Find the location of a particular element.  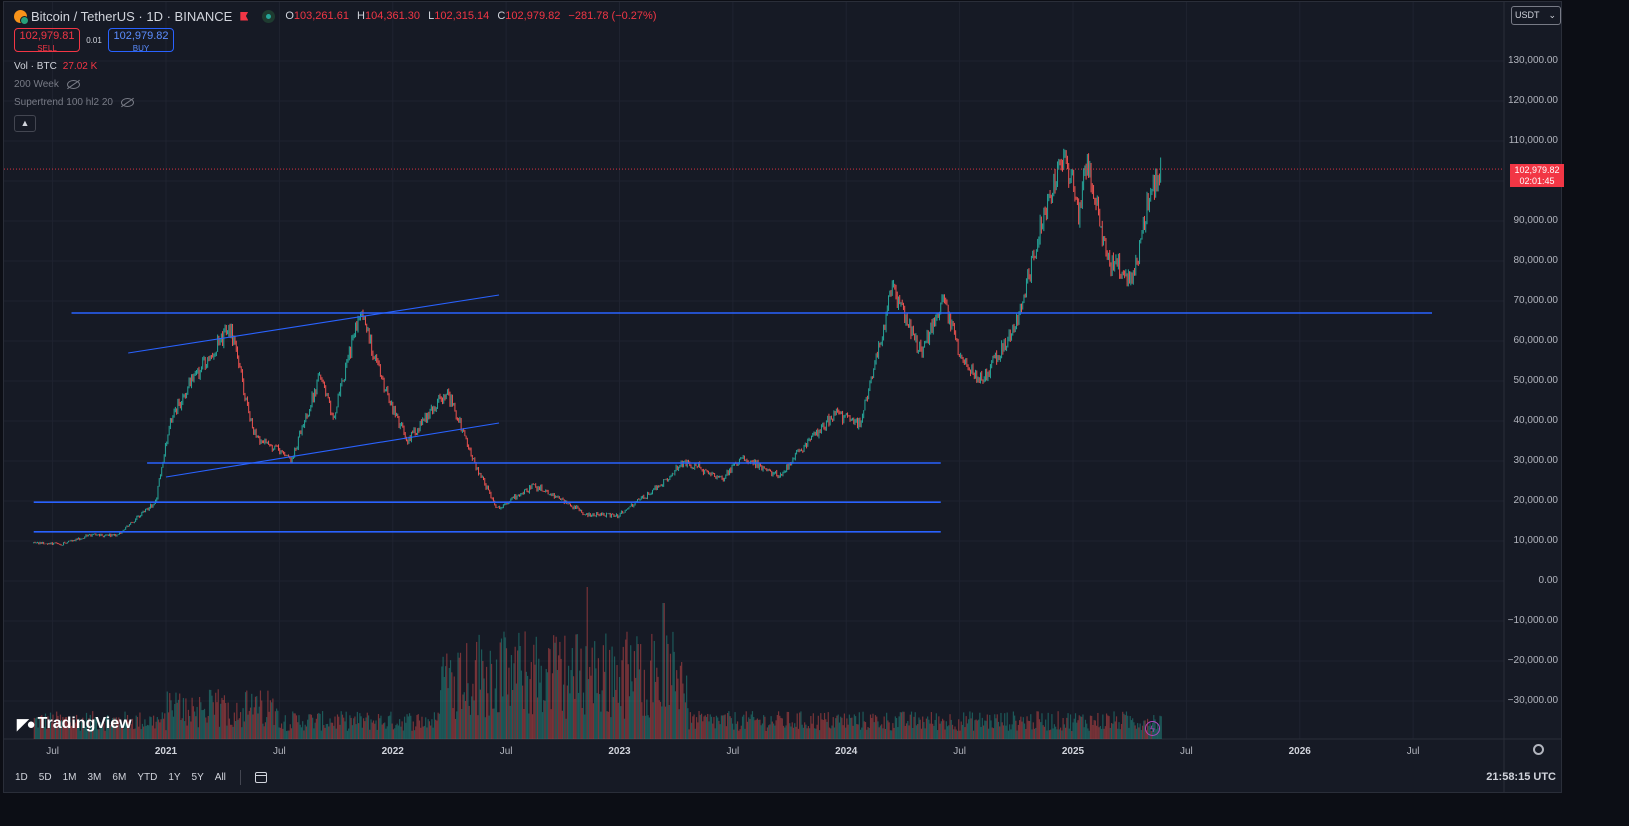

timeframe-button-all: All is located at coordinates (220, 777).